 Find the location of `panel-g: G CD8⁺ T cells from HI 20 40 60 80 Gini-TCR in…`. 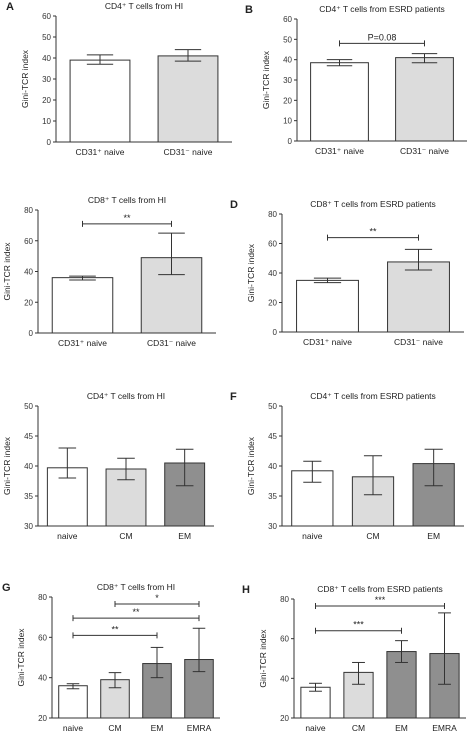

panel-g: G CD8⁺ T cells from HI 20 40 60 80 Gini-TCR in… is located at coordinates (111, 657).